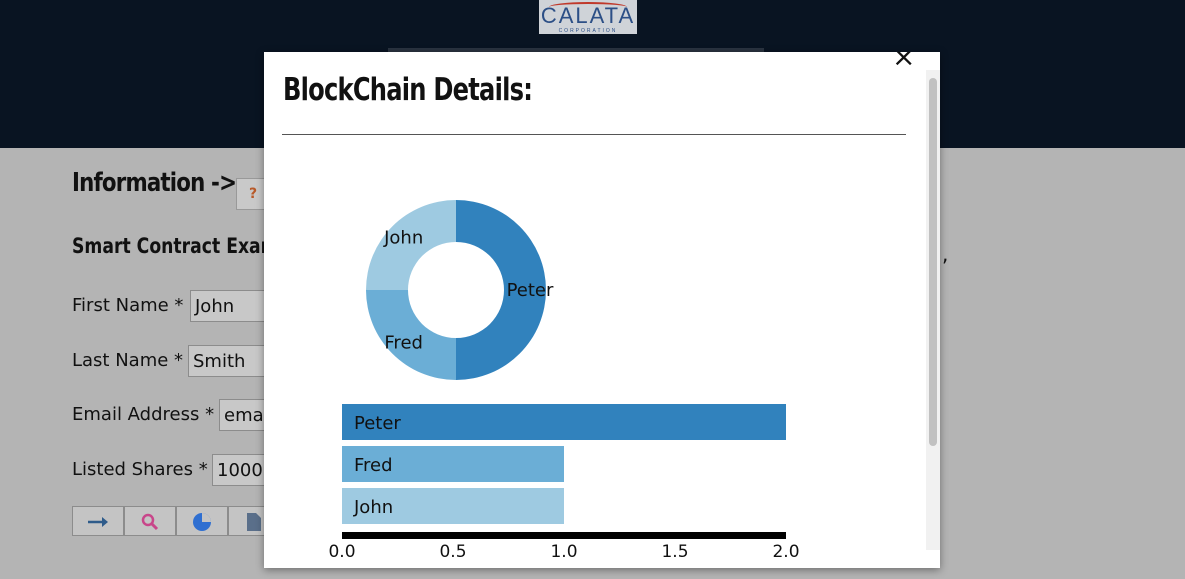  Describe the element at coordinates (373, 465) in the screenshot. I see `bar-label-fred: Fred` at that location.